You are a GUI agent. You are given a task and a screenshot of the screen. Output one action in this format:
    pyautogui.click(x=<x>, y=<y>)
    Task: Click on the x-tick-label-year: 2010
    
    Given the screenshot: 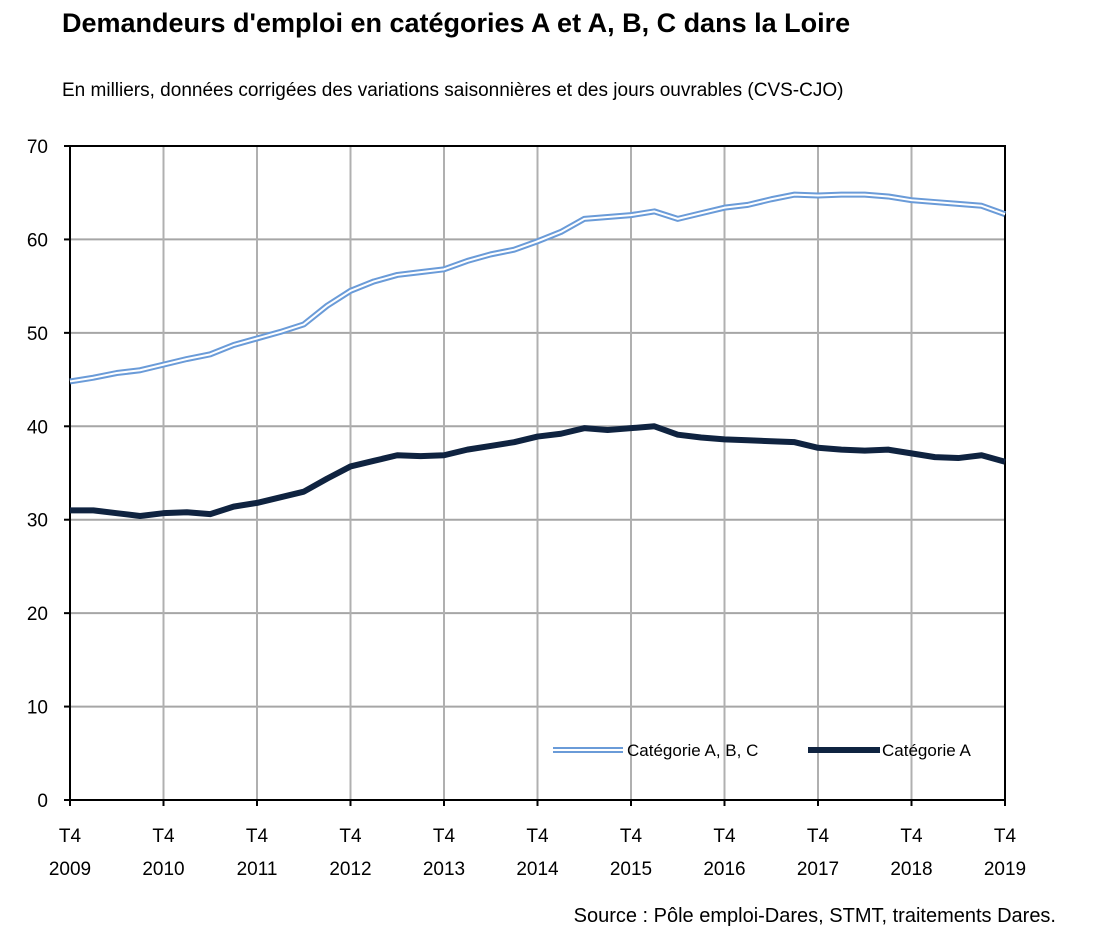 What is the action you would take?
    pyautogui.click(x=163, y=869)
    